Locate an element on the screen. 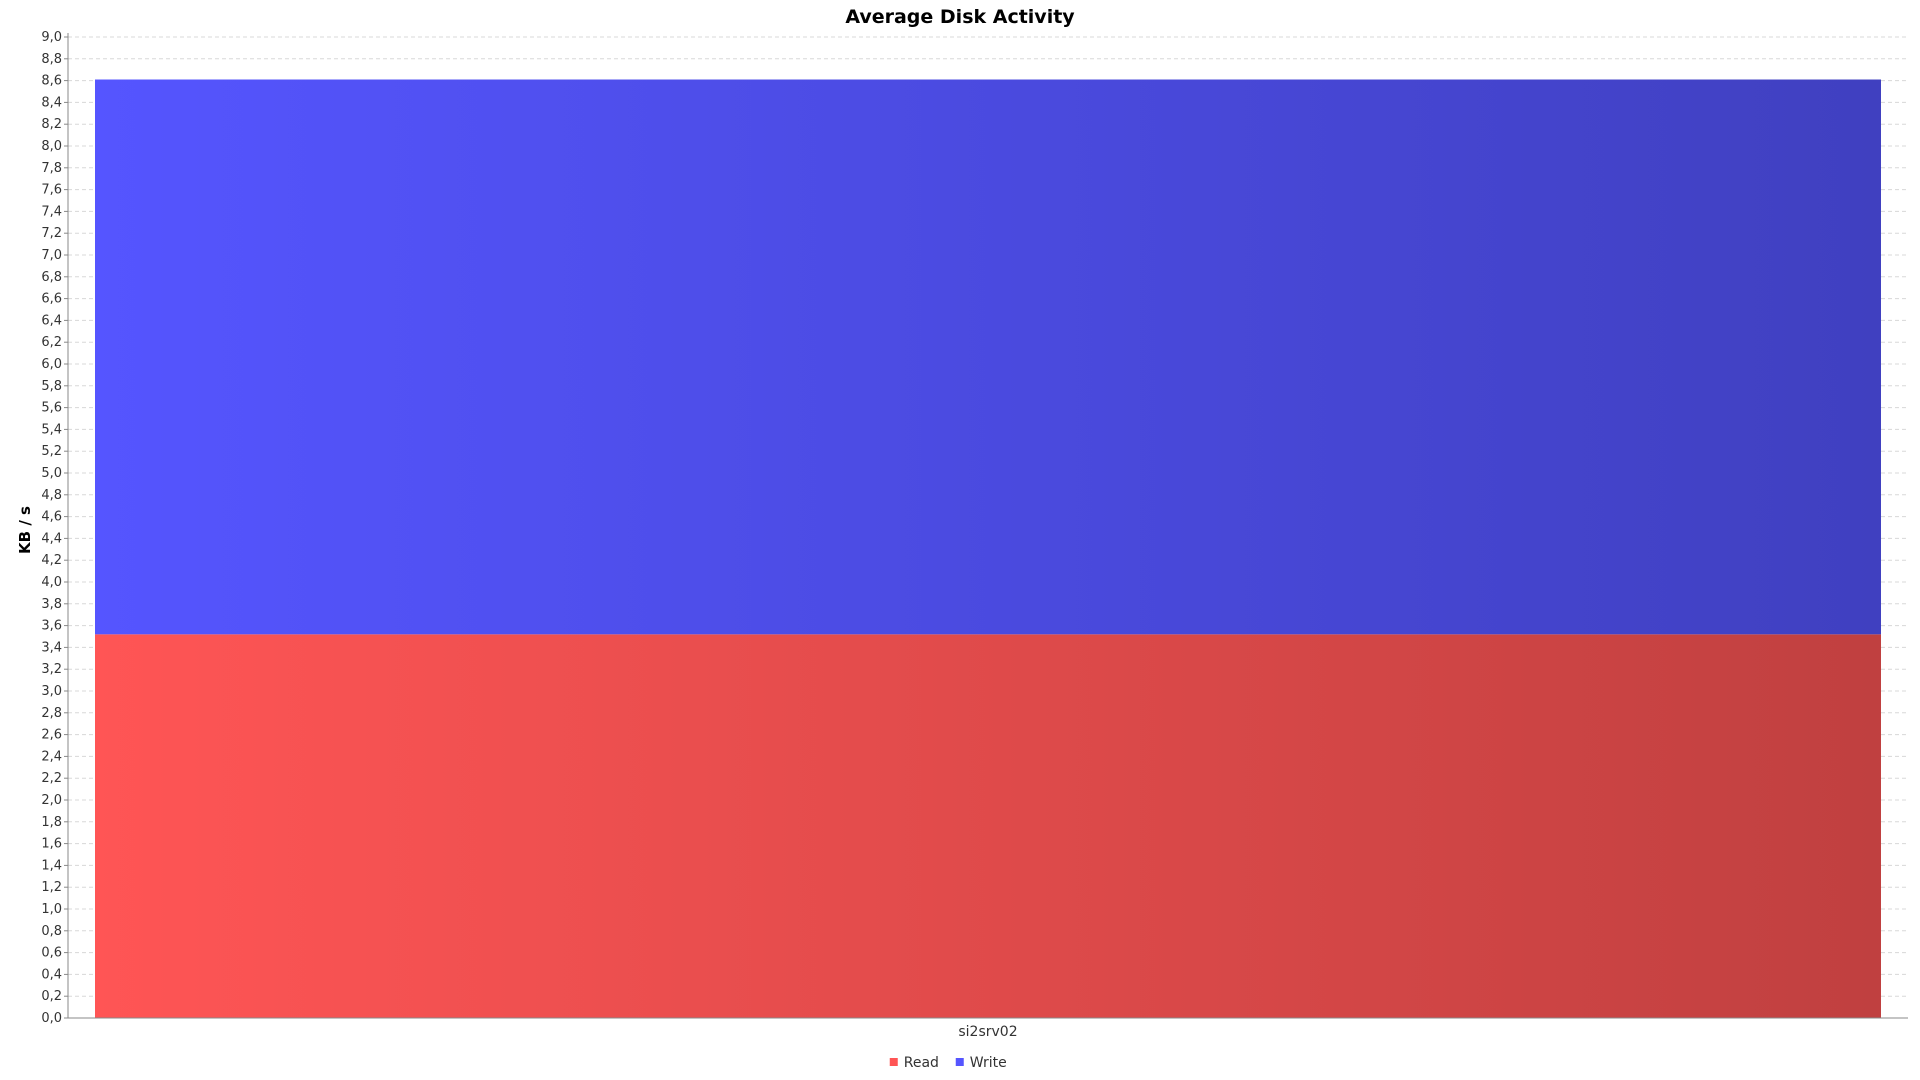 Image resolution: width=1920 pixels, height=1080 pixels. y-tick-label: 7,2 is located at coordinates (51, 233).